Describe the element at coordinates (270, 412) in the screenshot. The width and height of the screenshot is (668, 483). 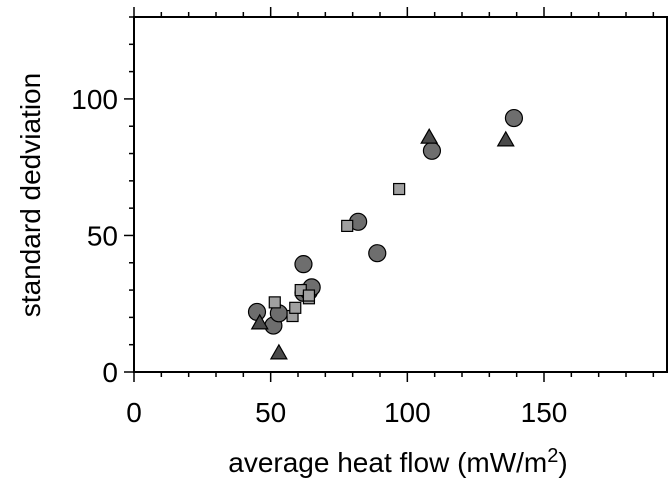
I see `x-tick-label: 50` at that location.